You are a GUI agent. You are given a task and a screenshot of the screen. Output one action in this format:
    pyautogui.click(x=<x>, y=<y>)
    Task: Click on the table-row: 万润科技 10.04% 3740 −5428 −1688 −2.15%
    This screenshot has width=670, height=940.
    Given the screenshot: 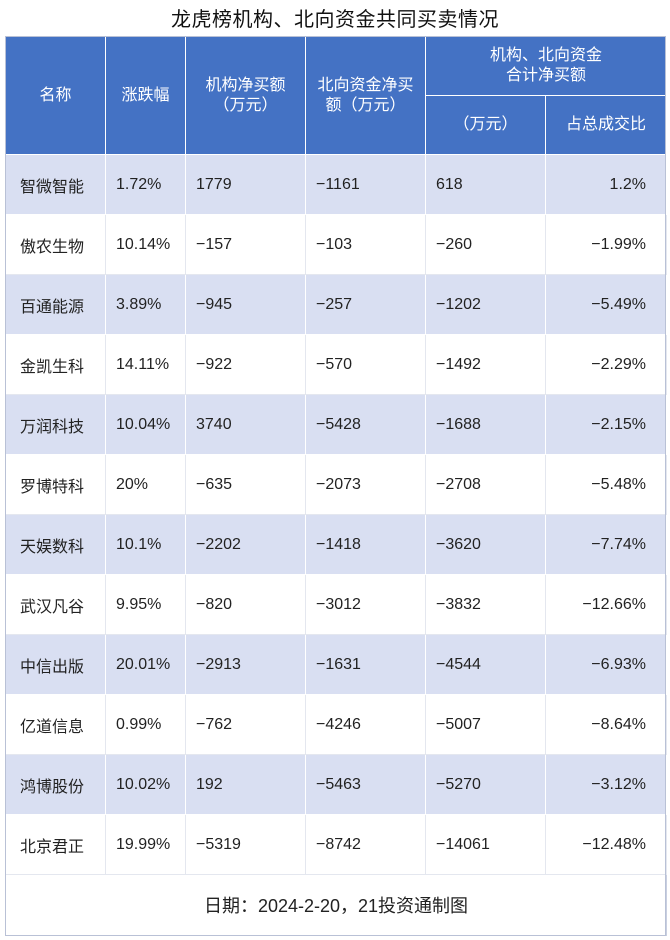 What is the action you would take?
    pyautogui.click(x=336, y=424)
    